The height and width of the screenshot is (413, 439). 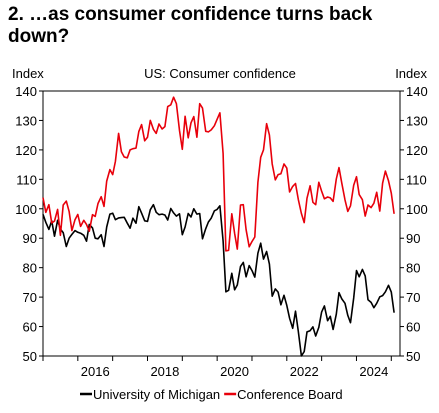 What do you see at coordinates (30, 297) in the screenshot?
I see `y-tick-label-left: 70` at bounding box center [30, 297].